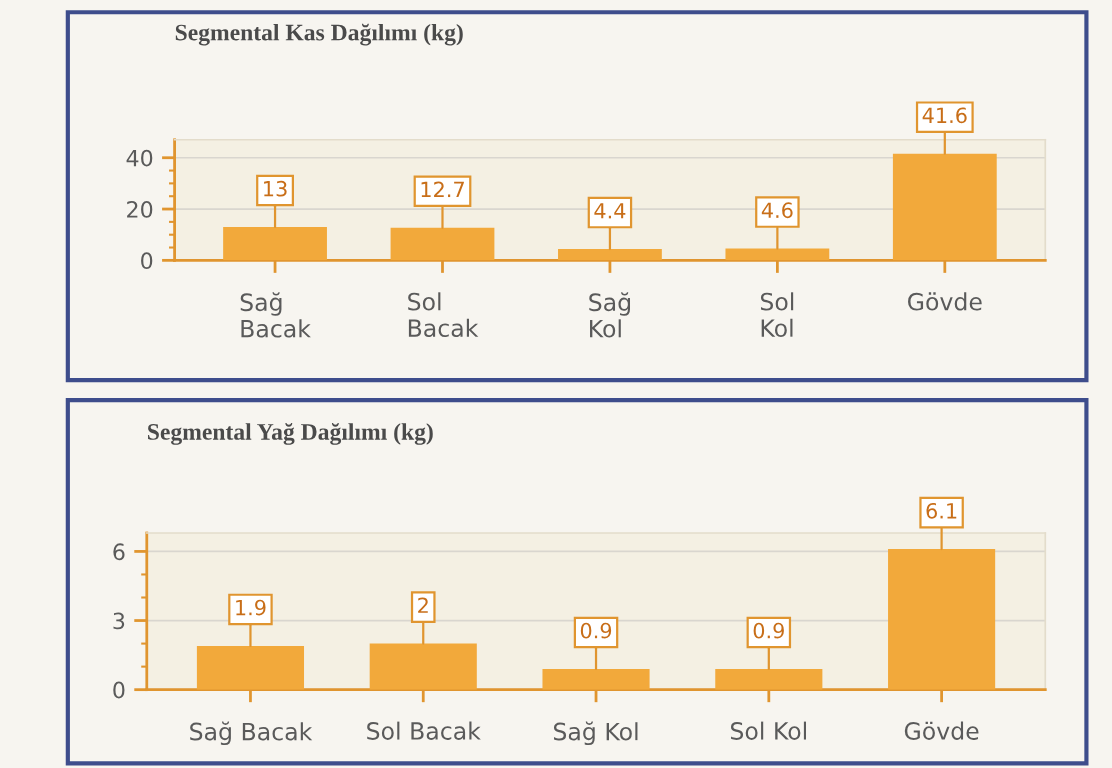 This screenshot has width=1112, height=768. What do you see at coordinates (140, 209) in the screenshot?
I see `y-tick-label: 20` at bounding box center [140, 209].